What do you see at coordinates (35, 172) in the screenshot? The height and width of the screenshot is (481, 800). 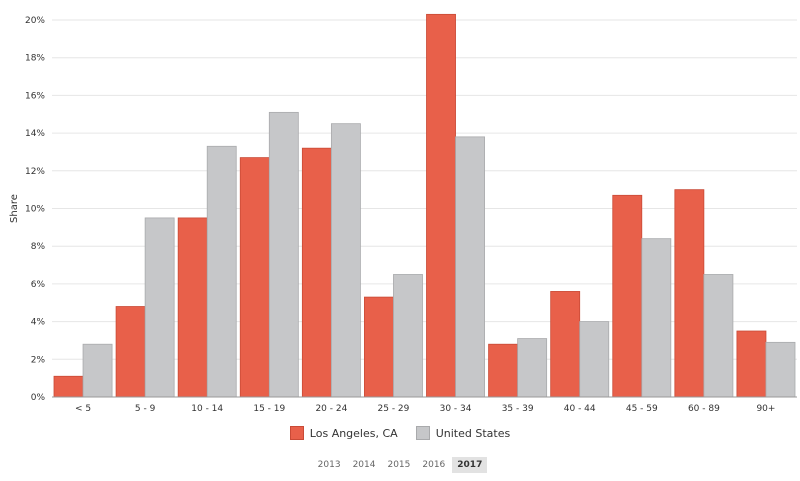 I see `y-tick-label: 12%` at bounding box center [35, 172].